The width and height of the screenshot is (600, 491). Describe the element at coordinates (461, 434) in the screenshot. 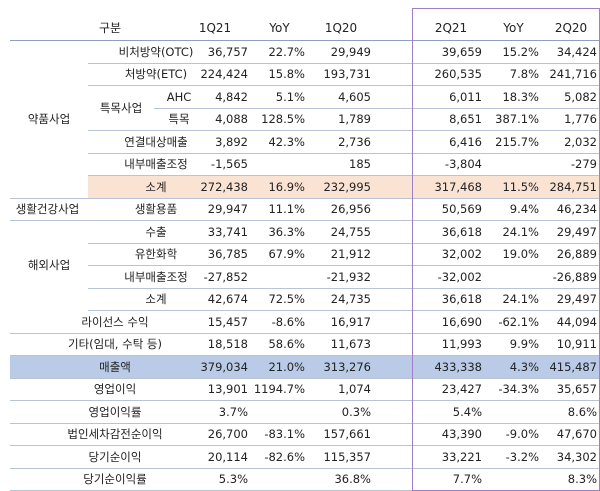

I see `row-value: 43,390` at that location.